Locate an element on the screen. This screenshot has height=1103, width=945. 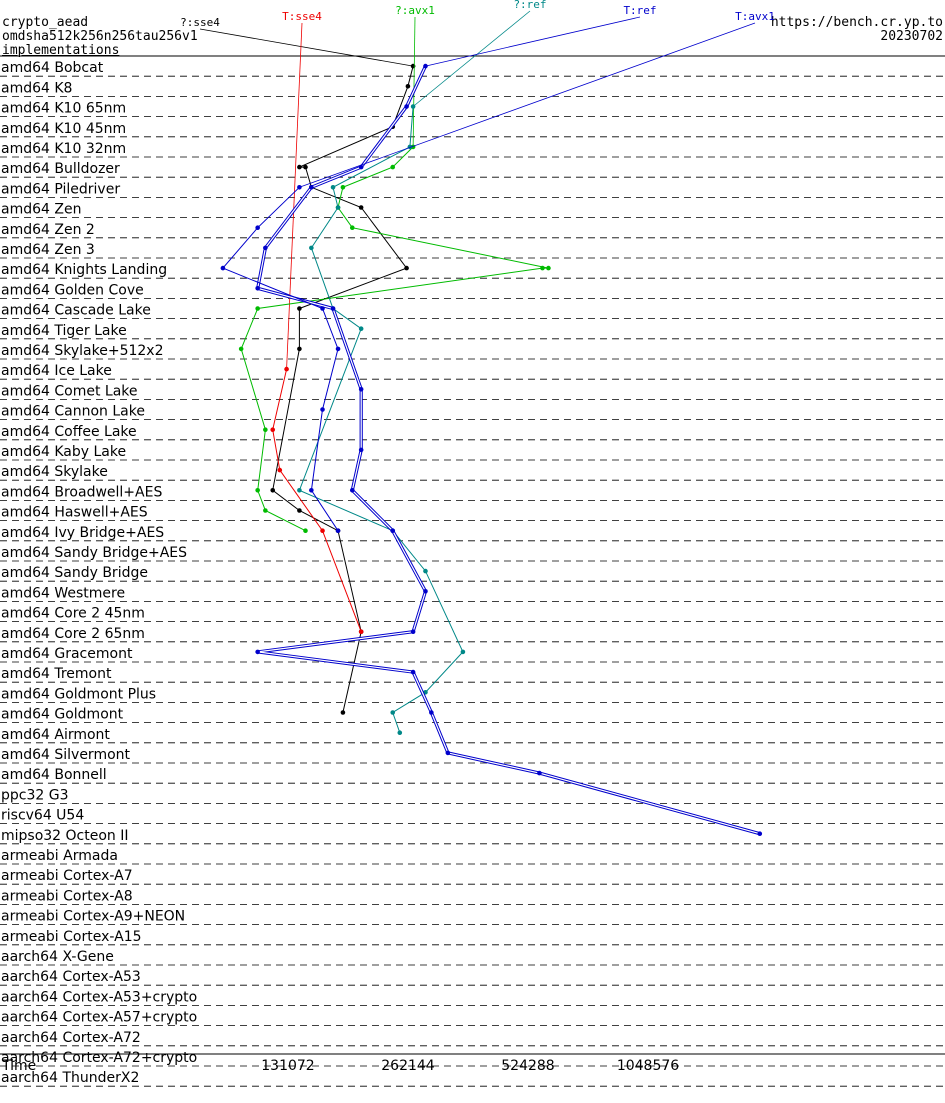
category-label: amd64 Core 2 45nm is located at coordinates (73, 614).